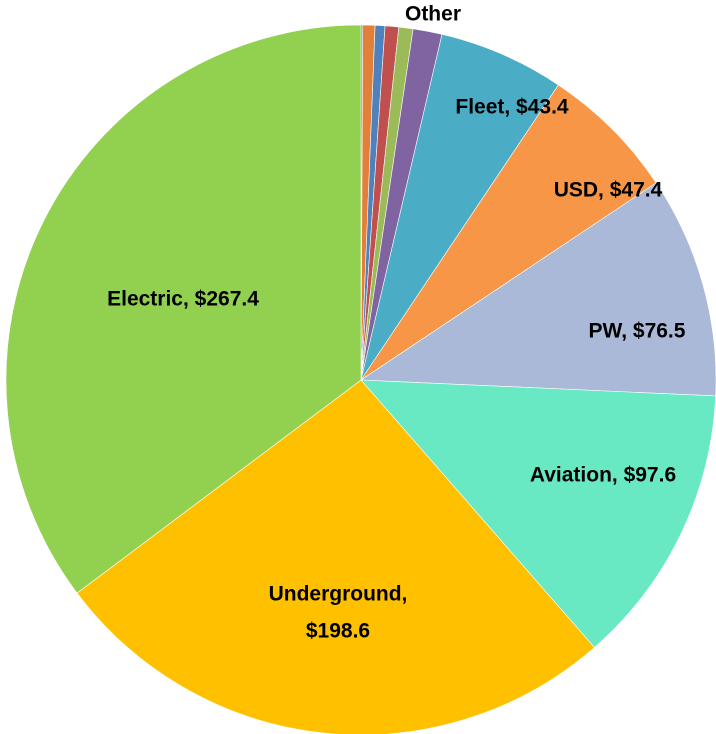 This screenshot has width=716, height=734. What do you see at coordinates (433, 14) in the screenshot?
I see `other-annotation: Other` at bounding box center [433, 14].